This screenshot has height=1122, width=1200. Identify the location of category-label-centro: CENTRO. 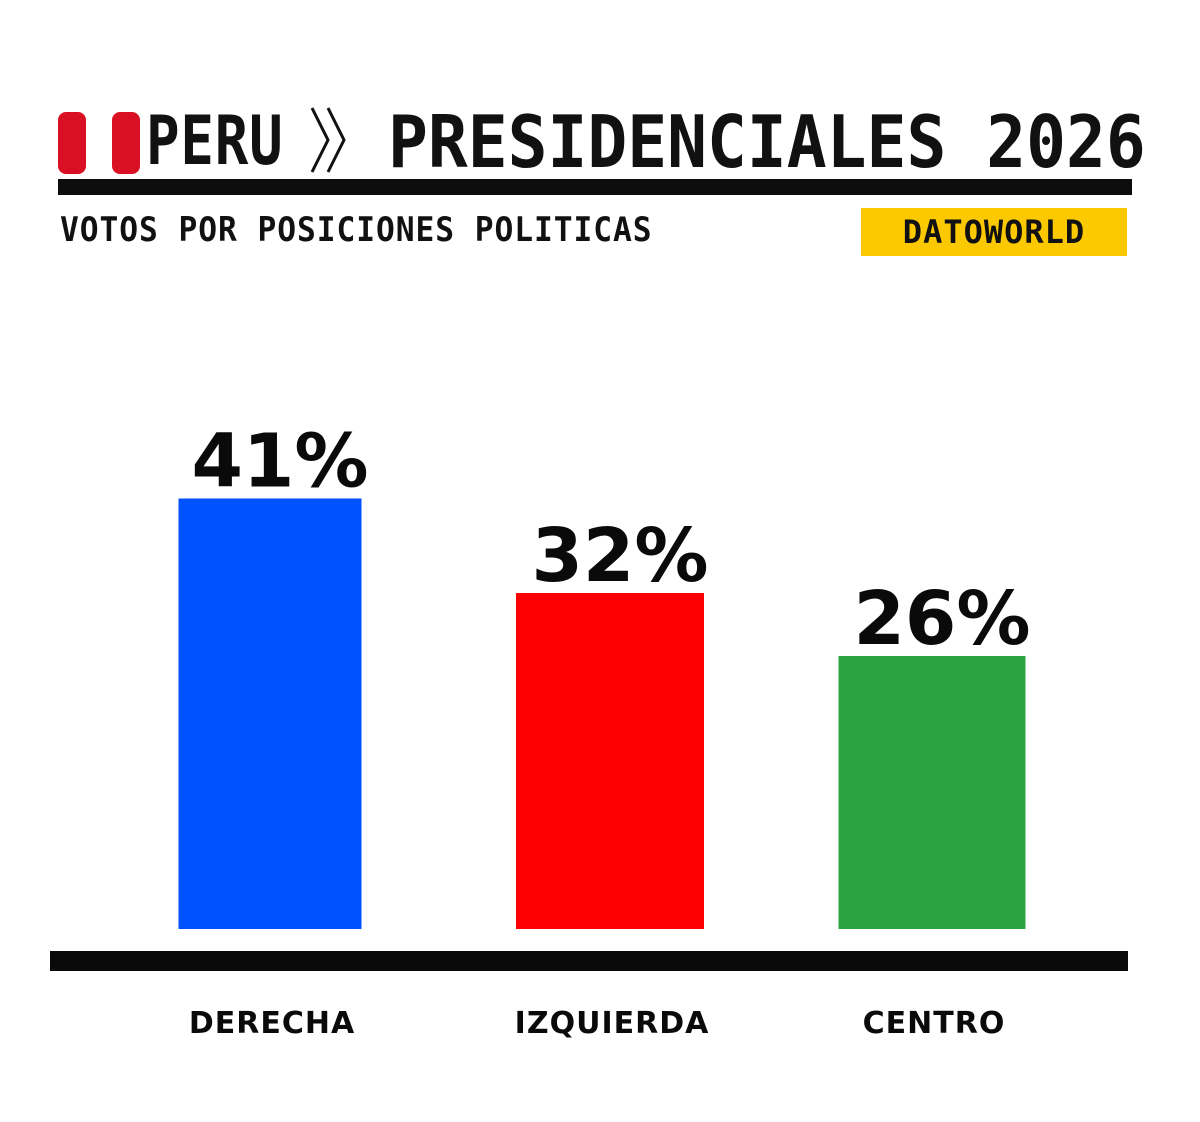
(934, 1023).